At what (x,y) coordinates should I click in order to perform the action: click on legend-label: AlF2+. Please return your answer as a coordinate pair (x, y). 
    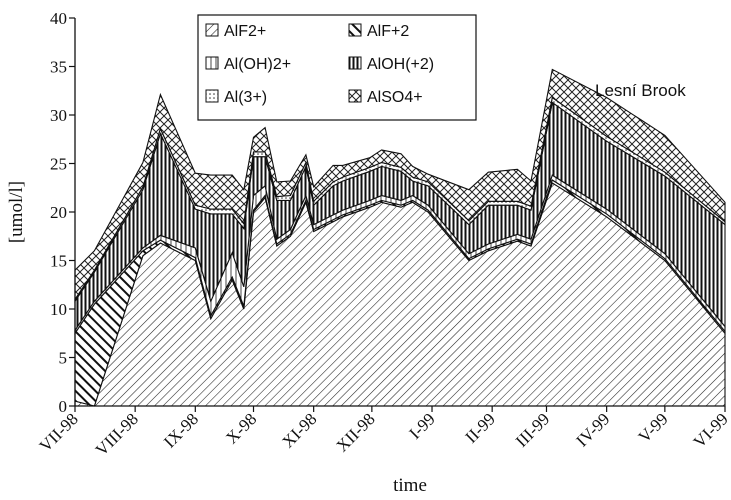
    Looking at the image, I should click on (245, 31).